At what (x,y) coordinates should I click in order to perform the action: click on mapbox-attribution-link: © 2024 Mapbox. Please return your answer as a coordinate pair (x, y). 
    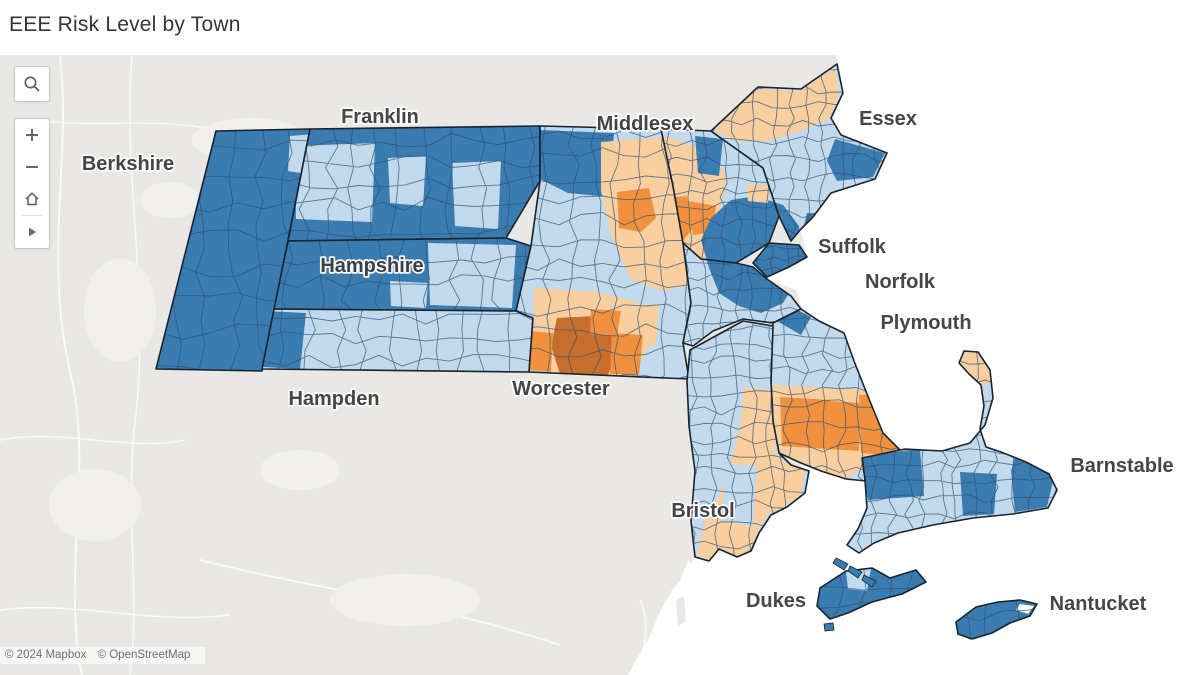
    Looking at the image, I should click on (46, 655).